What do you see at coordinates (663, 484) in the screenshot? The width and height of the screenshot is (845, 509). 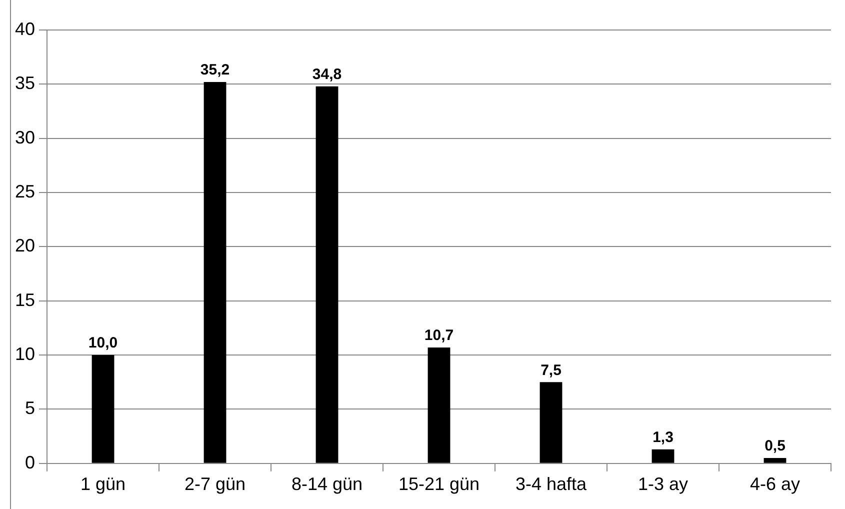 I see `x-tick-label: 1-3 ay` at bounding box center [663, 484].